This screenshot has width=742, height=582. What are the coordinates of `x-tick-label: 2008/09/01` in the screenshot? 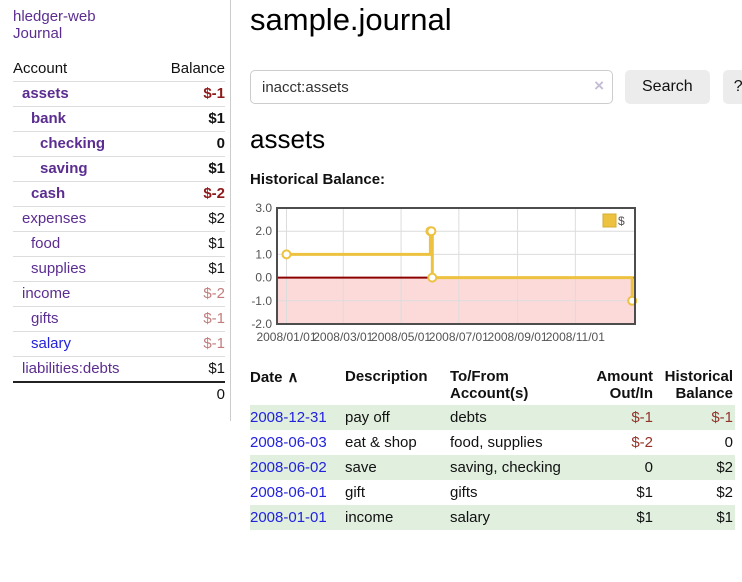 It's located at (518, 337).